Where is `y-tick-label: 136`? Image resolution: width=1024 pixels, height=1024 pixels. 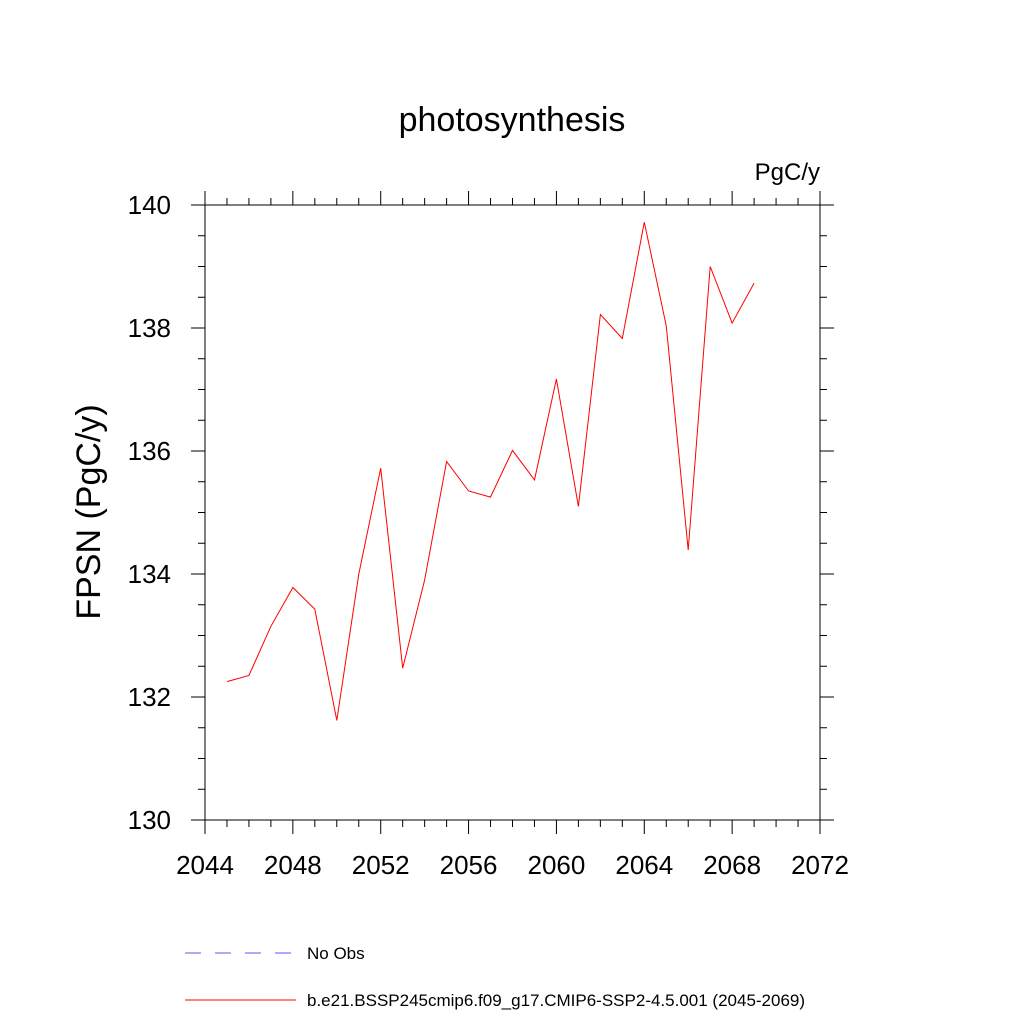
y-tick-label: 136 is located at coordinates (149, 451).